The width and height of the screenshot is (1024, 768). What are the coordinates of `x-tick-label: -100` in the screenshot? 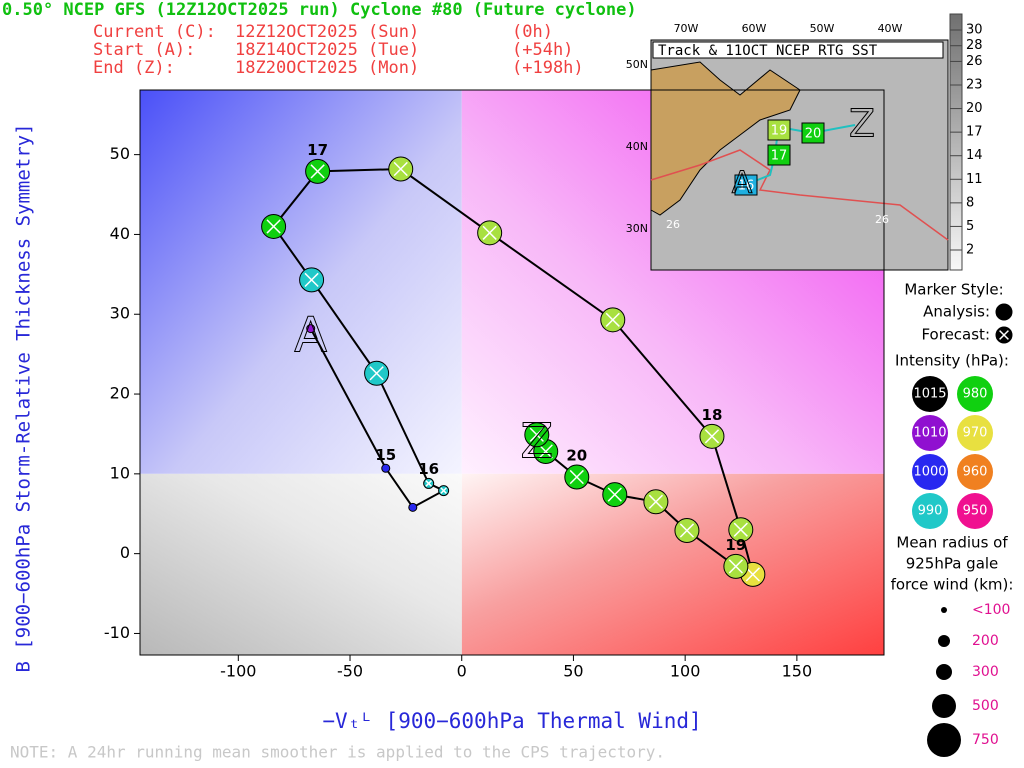 It's located at (238, 671).